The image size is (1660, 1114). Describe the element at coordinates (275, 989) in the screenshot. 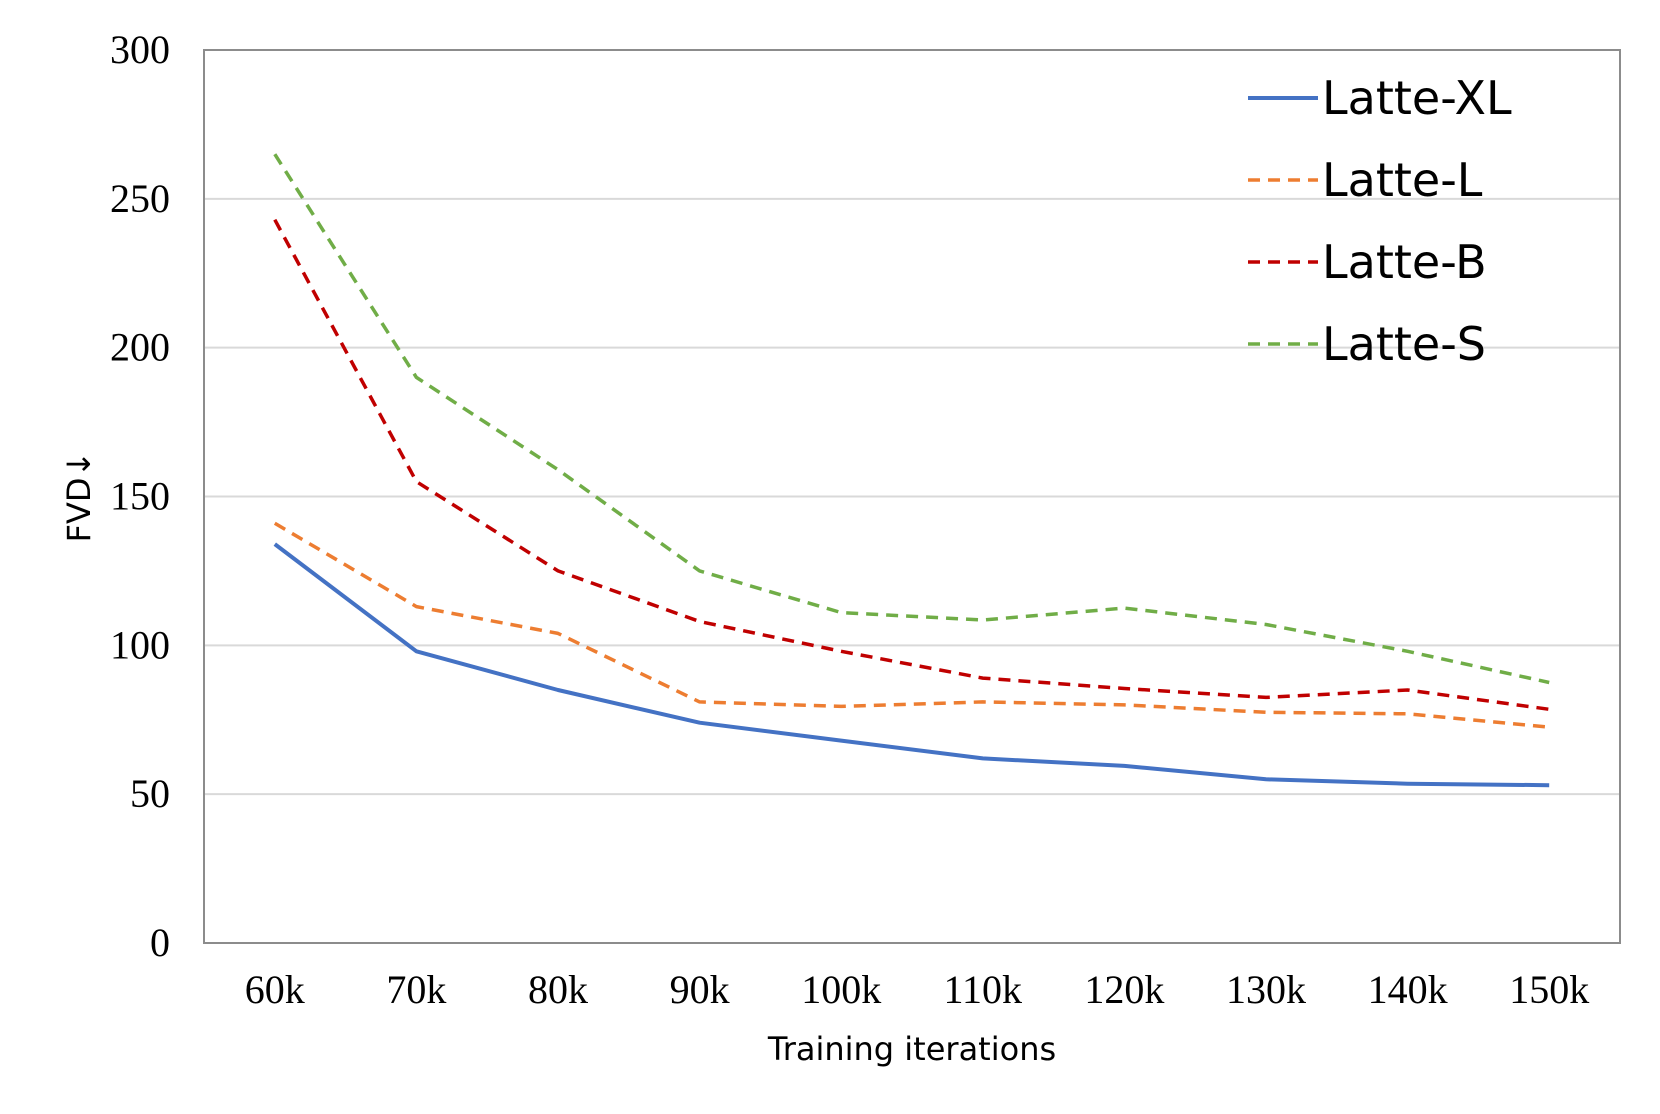

I see `x-tick-label: 60k` at that location.